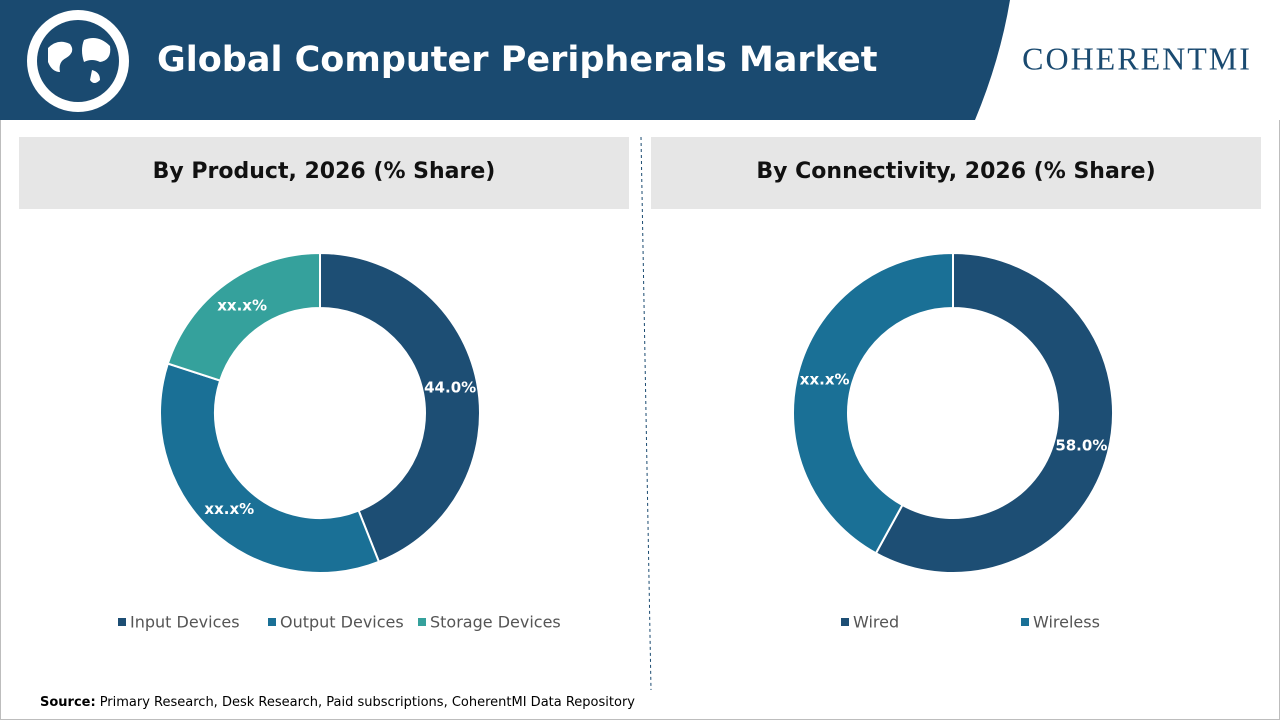  Describe the element at coordinates (876, 622) in the screenshot. I see `legend-label: Wired` at that location.